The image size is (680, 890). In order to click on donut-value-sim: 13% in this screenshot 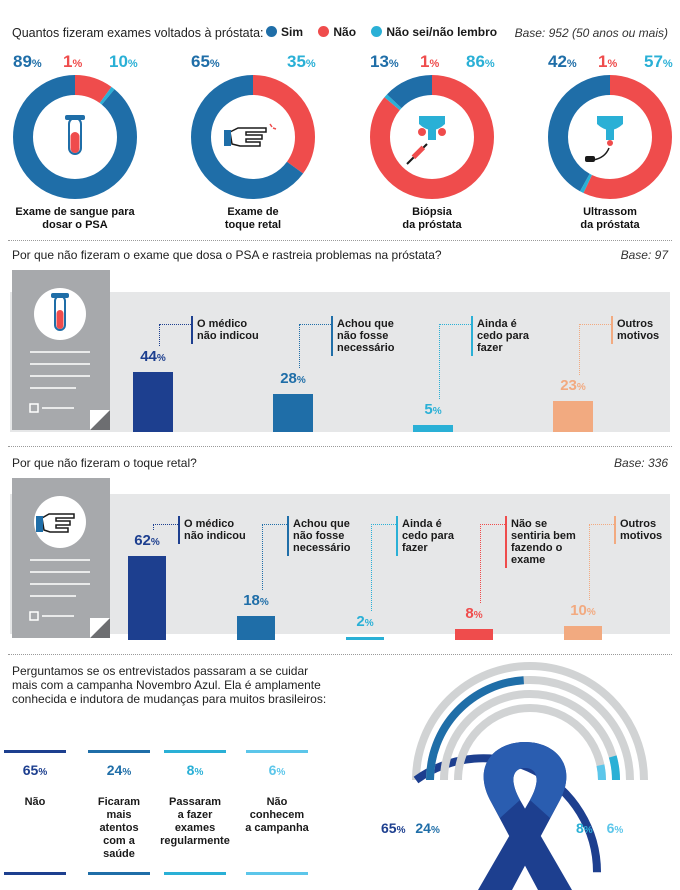, I will do `click(384, 61)`.